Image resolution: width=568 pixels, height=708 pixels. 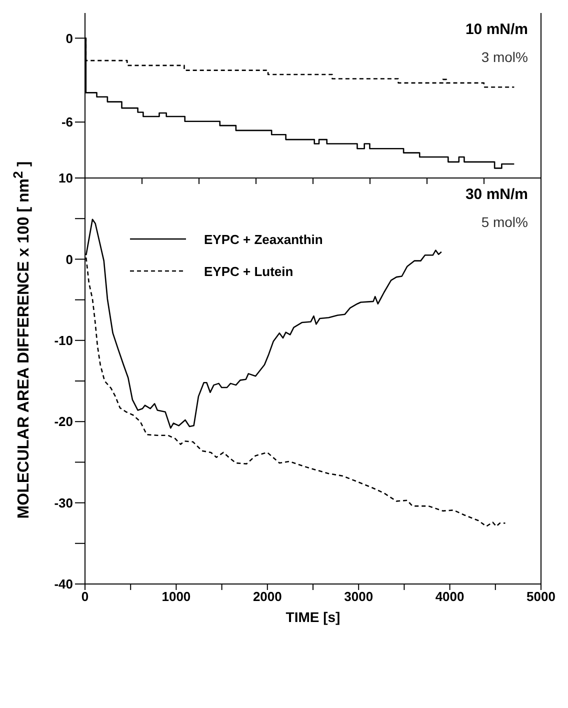 What do you see at coordinates (176, 596) in the screenshot?
I see `x-tick-label: 1000` at bounding box center [176, 596].